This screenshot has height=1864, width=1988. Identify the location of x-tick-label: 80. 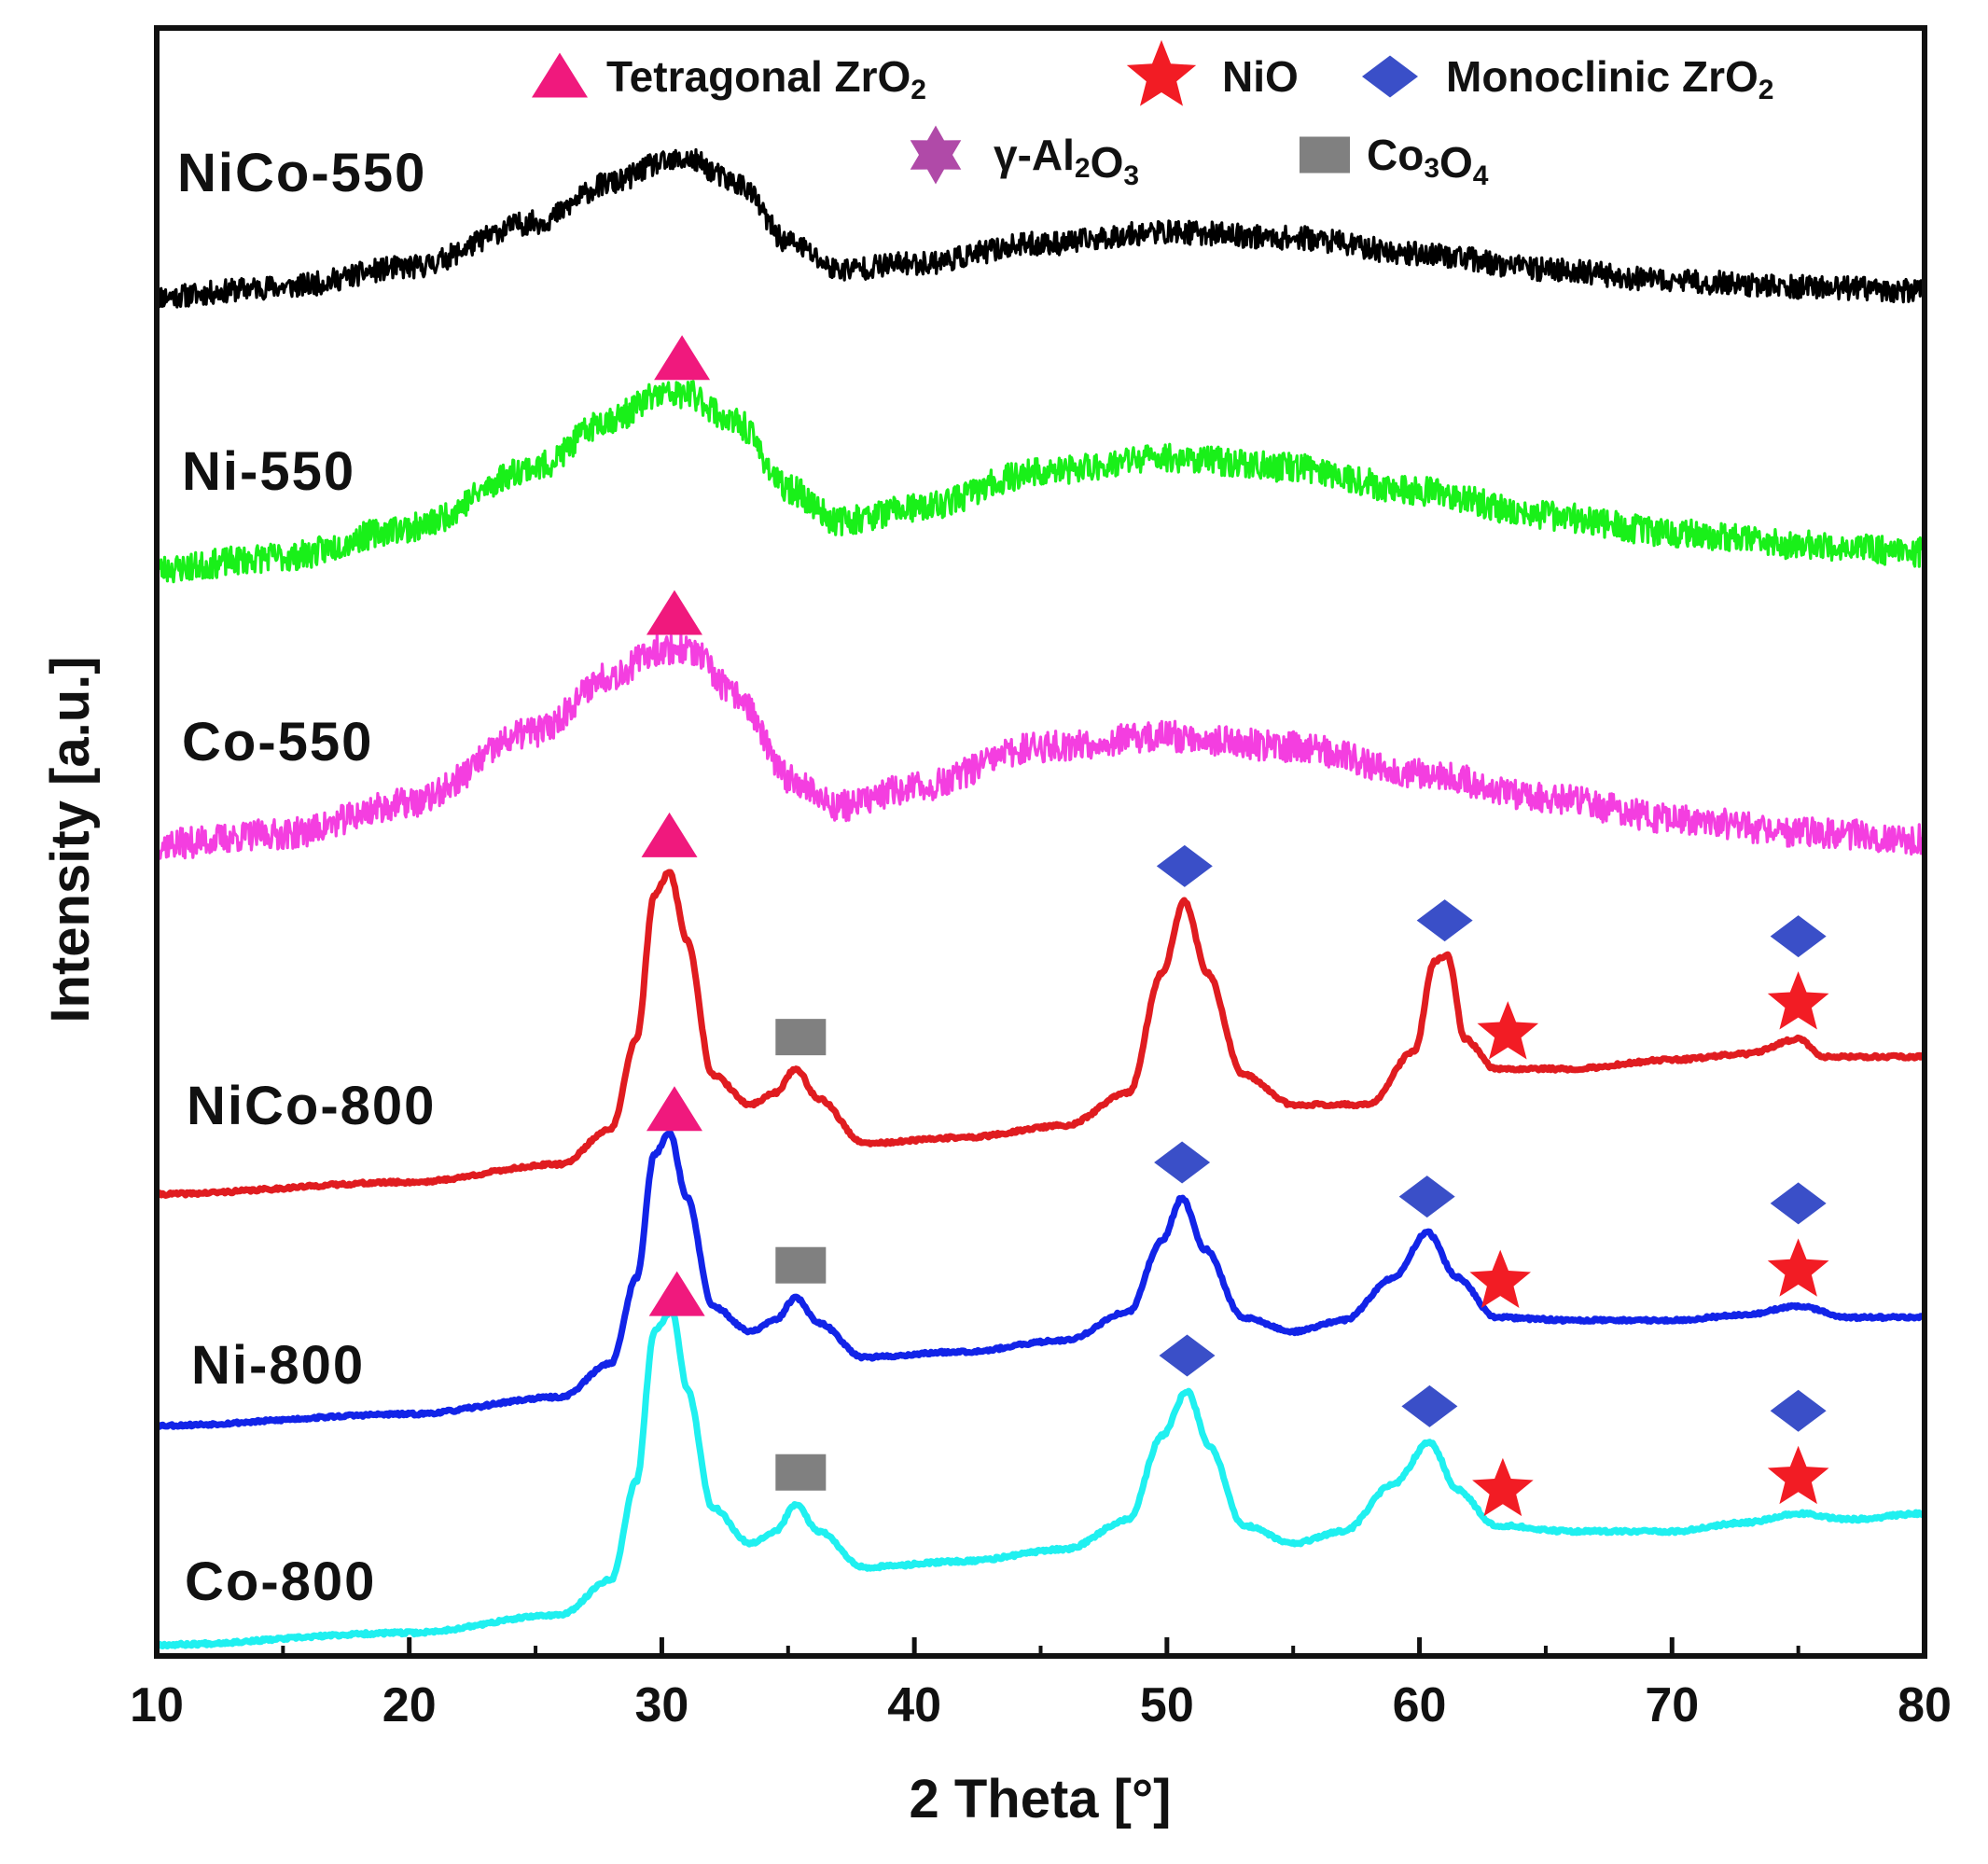
(1925, 1705).